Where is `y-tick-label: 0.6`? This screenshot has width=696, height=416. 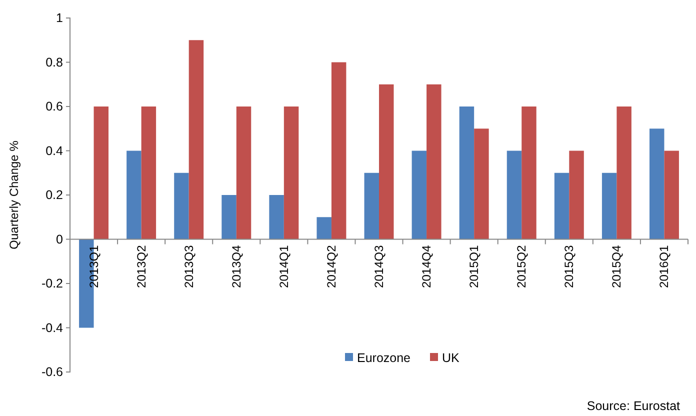
y-tick-label: 0.6 is located at coordinates (55, 107).